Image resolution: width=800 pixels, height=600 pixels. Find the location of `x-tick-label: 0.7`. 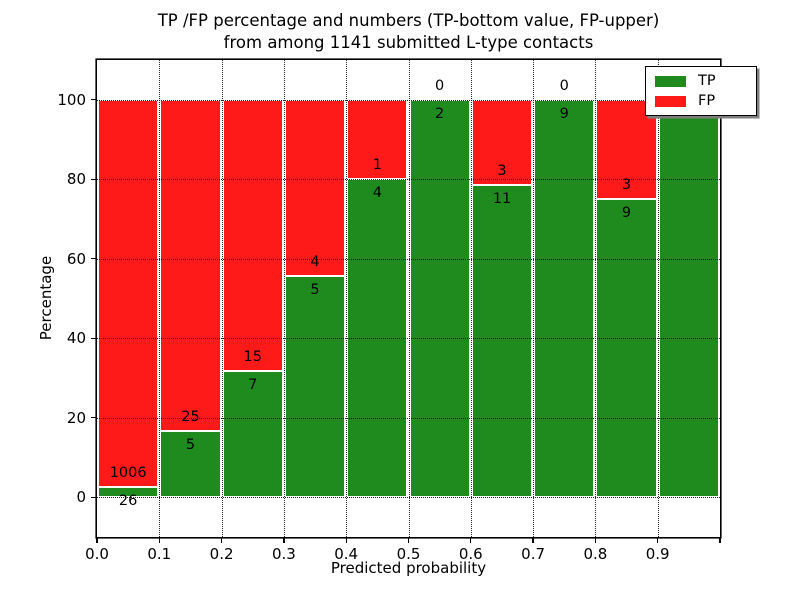

x-tick-label: 0.7 is located at coordinates (533, 554).